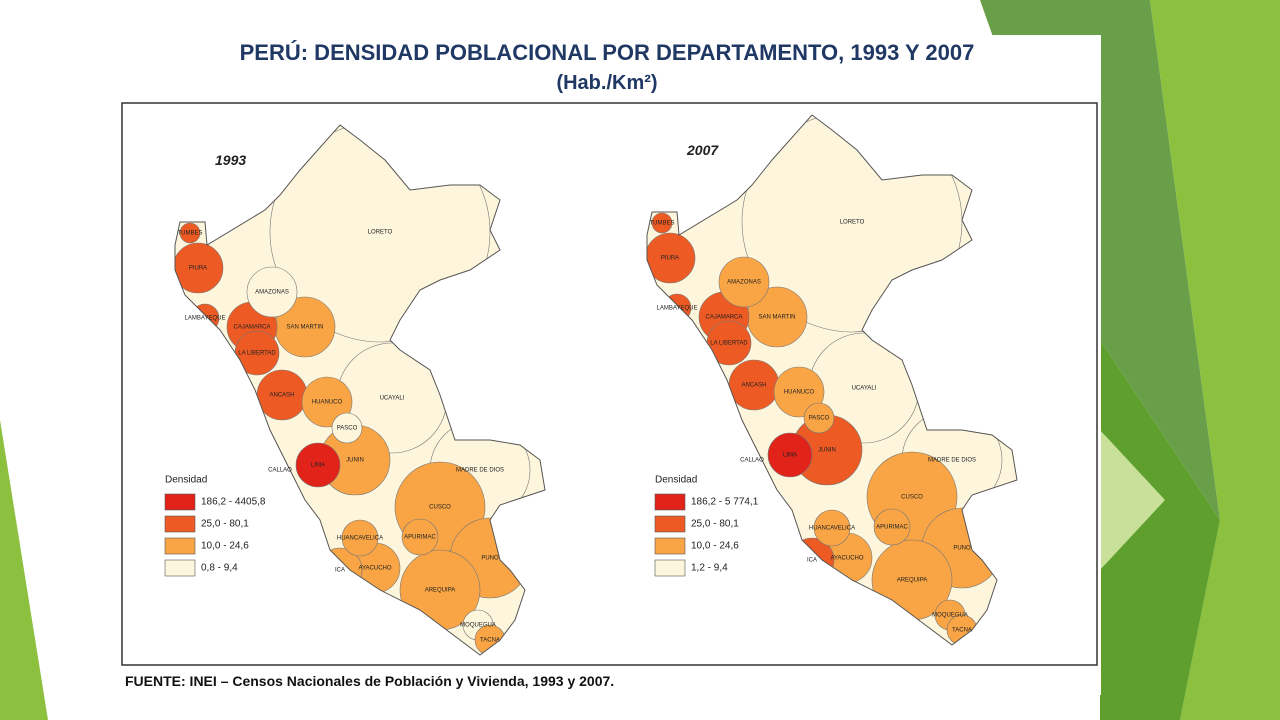  I want to click on legend-label: 1,2 - 9,4, so click(709, 568).